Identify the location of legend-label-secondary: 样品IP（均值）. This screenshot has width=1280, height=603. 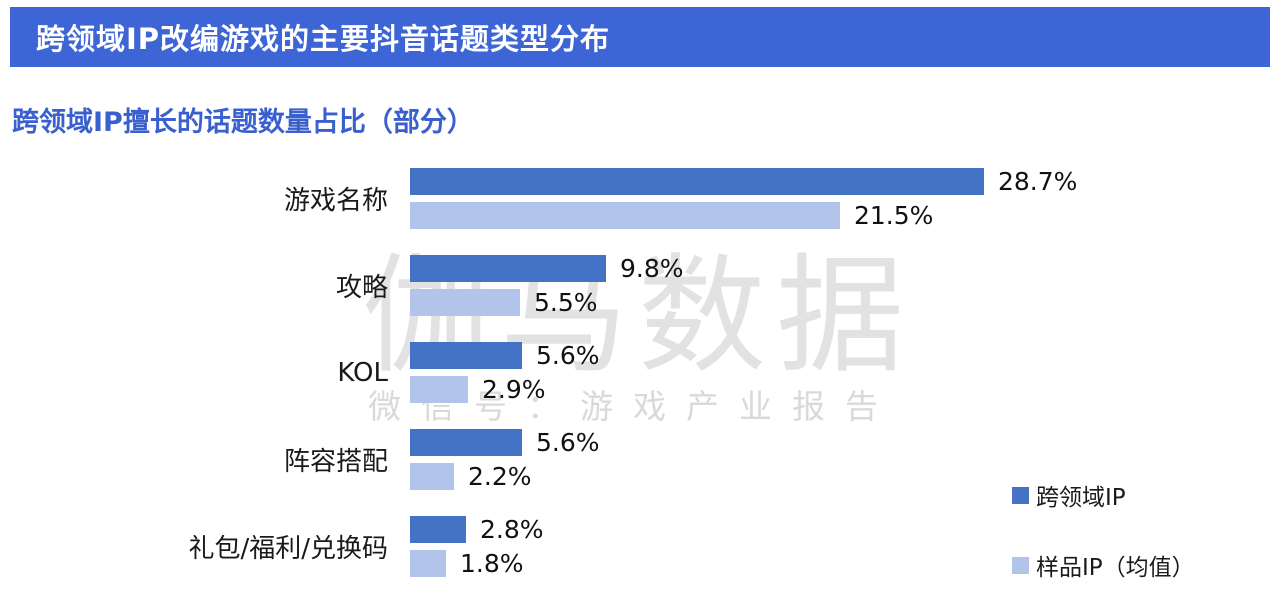
(1115, 568).